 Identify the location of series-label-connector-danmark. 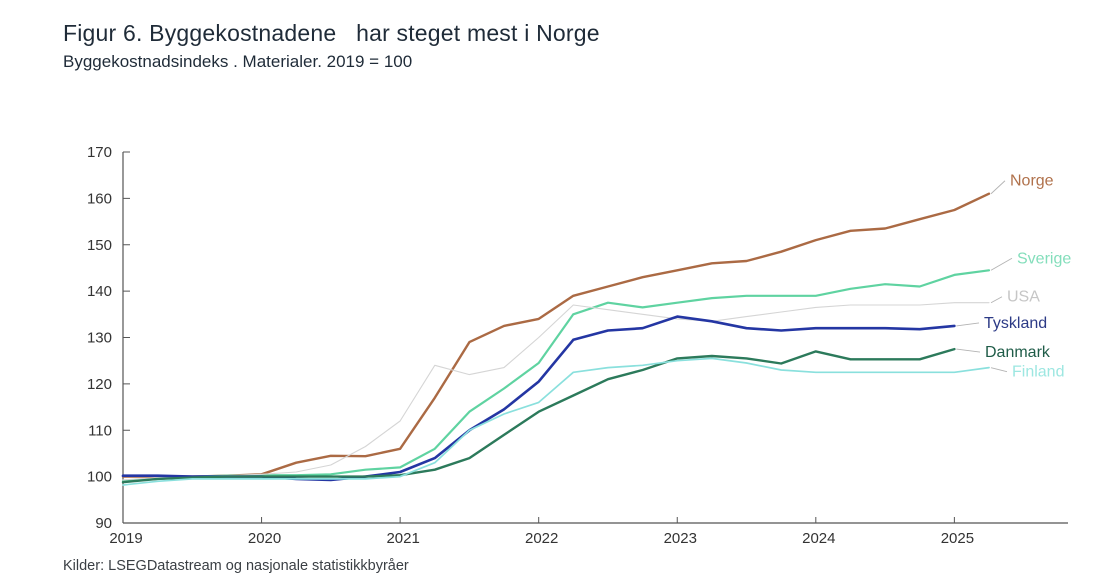
(968, 350).